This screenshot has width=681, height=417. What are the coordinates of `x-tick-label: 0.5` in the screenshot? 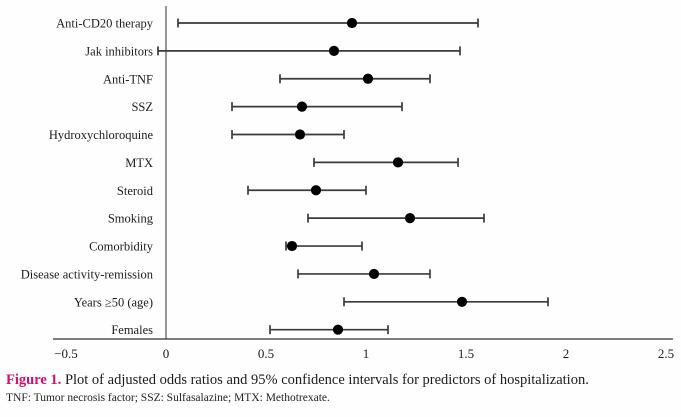 It's located at (266, 353).